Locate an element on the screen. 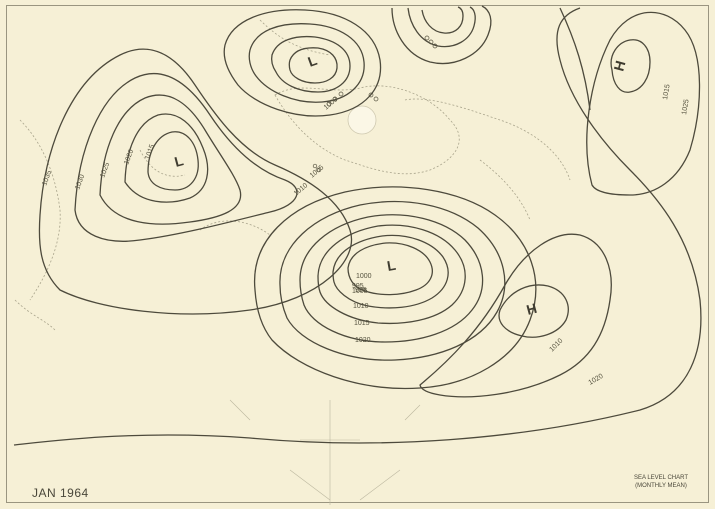 Image resolution: width=715 pixels, height=509 pixels. chart-title: SEA LEVEL CHART is located at coordinates (661, 478).